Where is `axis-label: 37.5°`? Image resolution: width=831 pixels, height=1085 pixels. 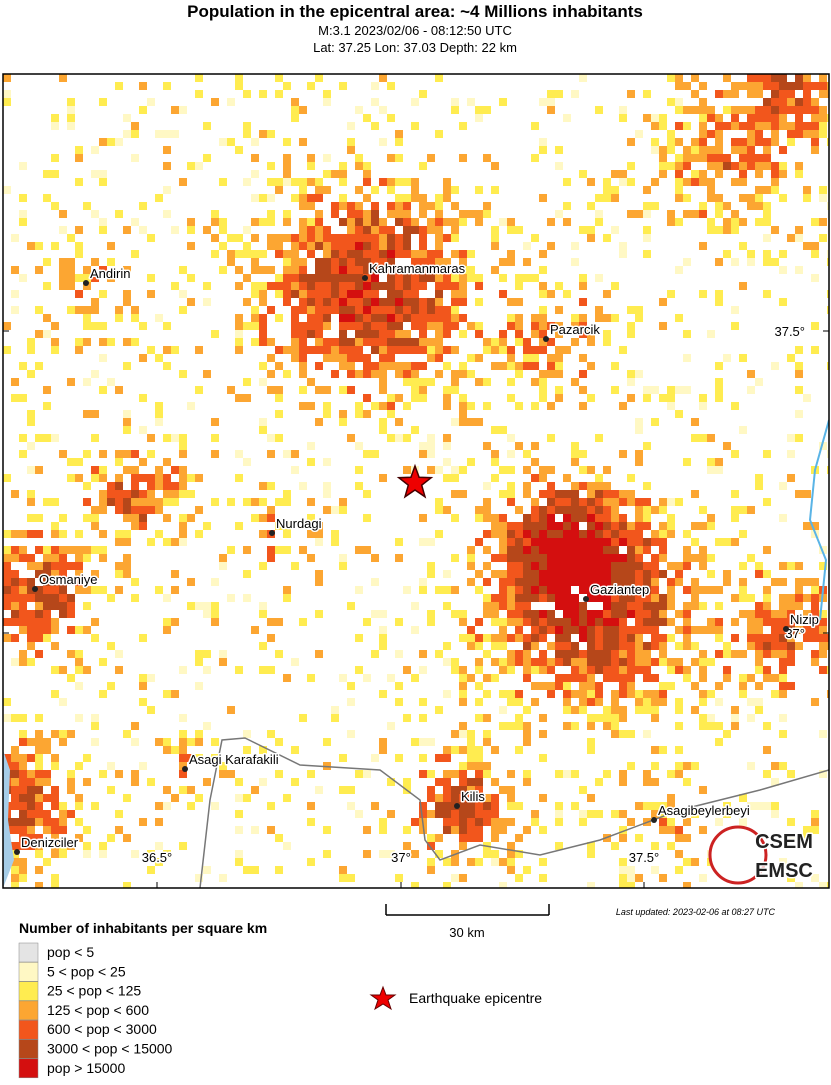 axis-label: 37.5° is located at coordinates (789, 331).